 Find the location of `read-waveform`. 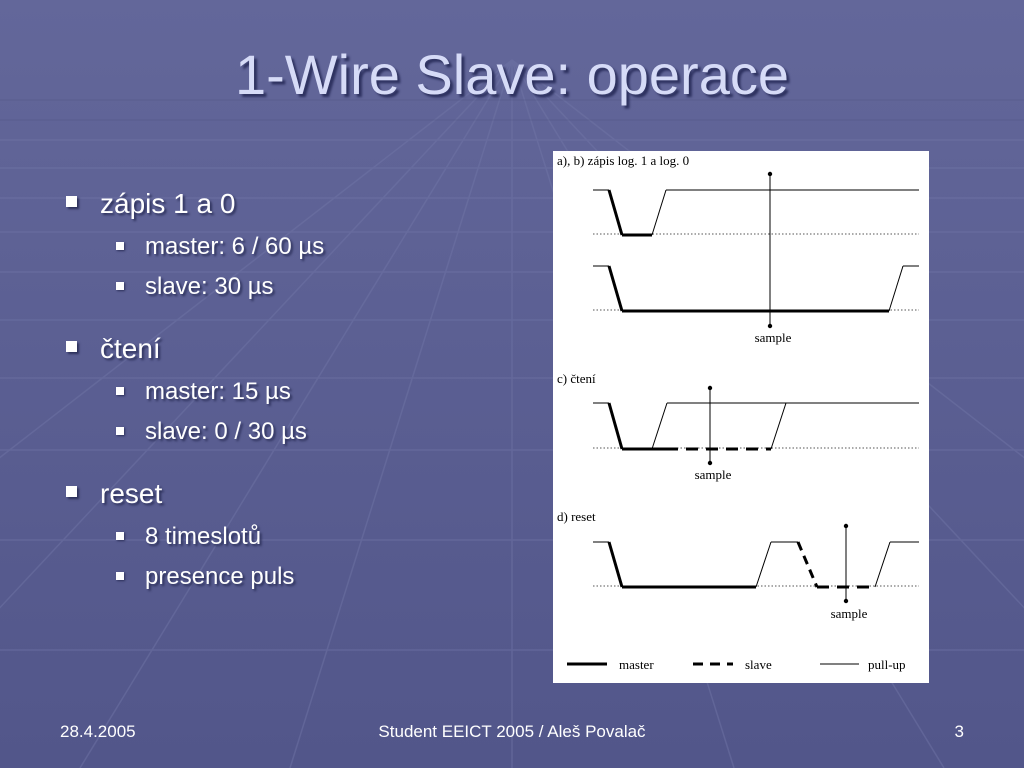

read-waveform is located at coordinates (756, 426).